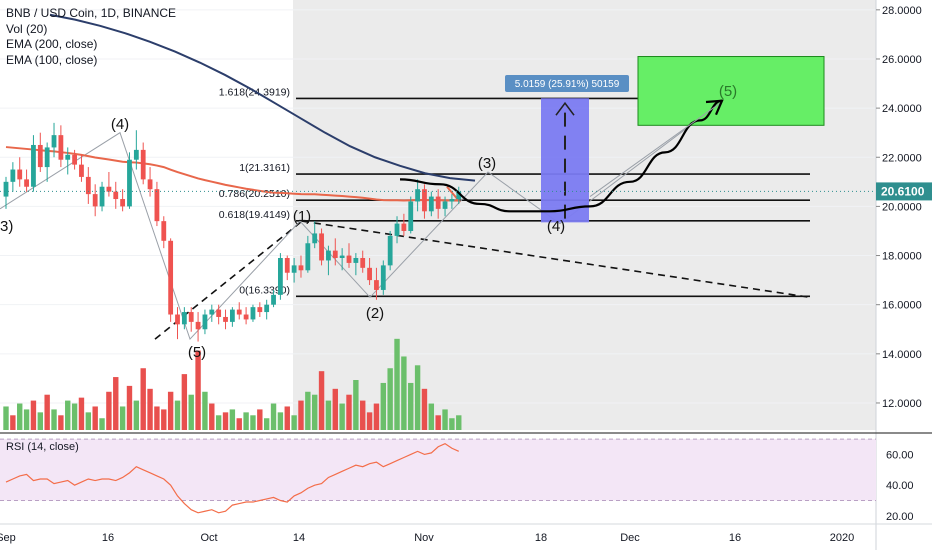  I want to click on rsi-band, so click(438, 470).